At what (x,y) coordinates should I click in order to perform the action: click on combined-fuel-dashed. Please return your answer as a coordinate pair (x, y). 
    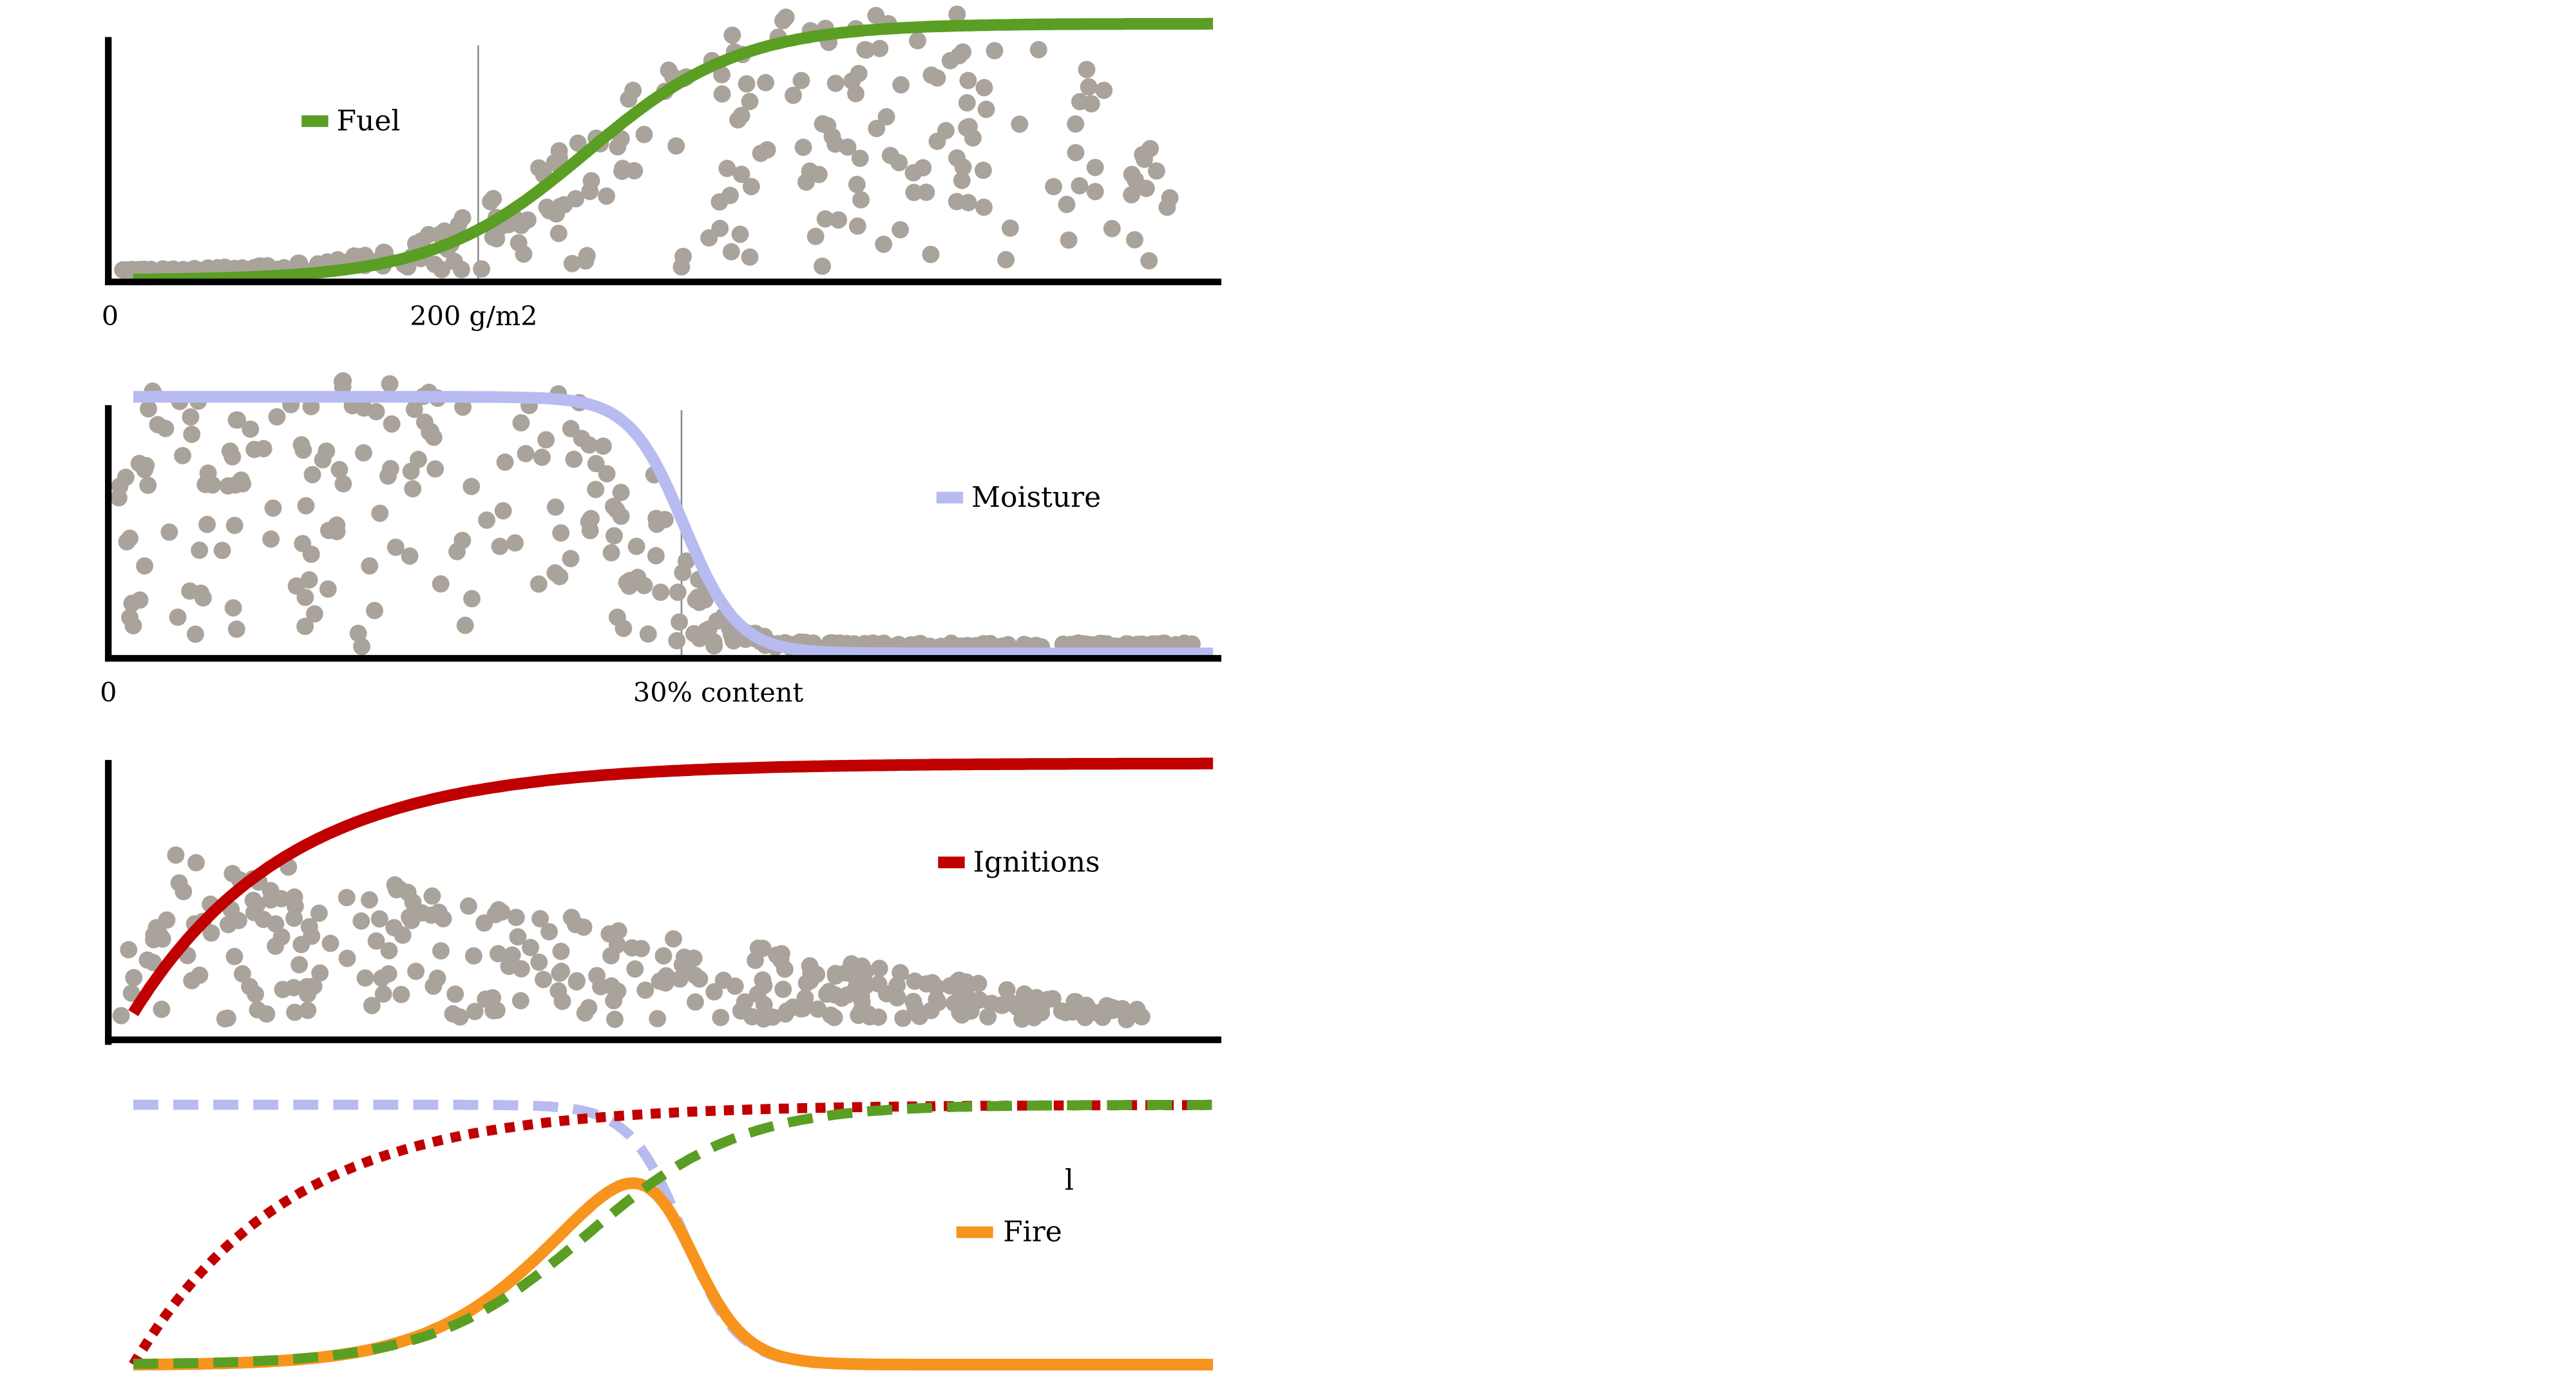
    Looking at the image, I should click on (673, 1234).